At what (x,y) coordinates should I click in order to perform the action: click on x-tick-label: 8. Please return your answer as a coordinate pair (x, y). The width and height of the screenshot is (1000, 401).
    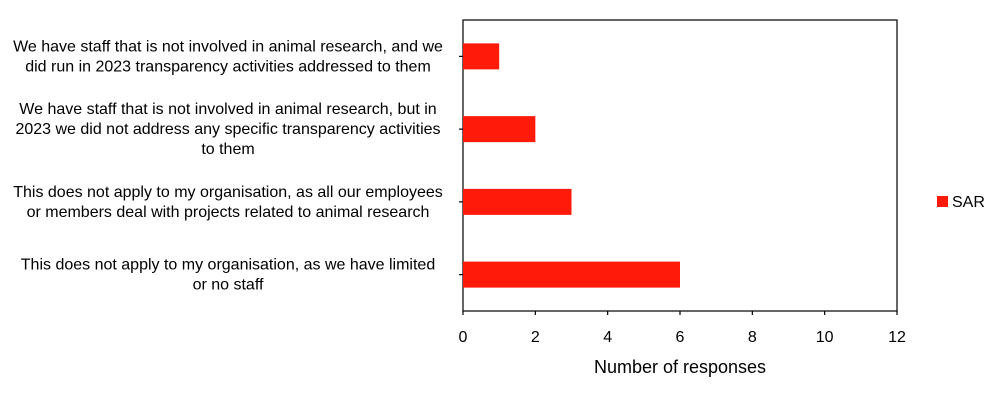
    Looking at the image, I should click on (752, 337).